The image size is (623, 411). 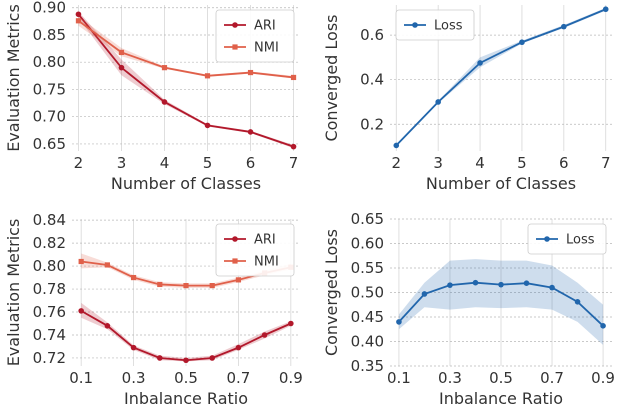 What do you see at coordinates (49, 312) in the screenshot?
I see `y-tick-label: 0.76` at bounding box center [49, 312].